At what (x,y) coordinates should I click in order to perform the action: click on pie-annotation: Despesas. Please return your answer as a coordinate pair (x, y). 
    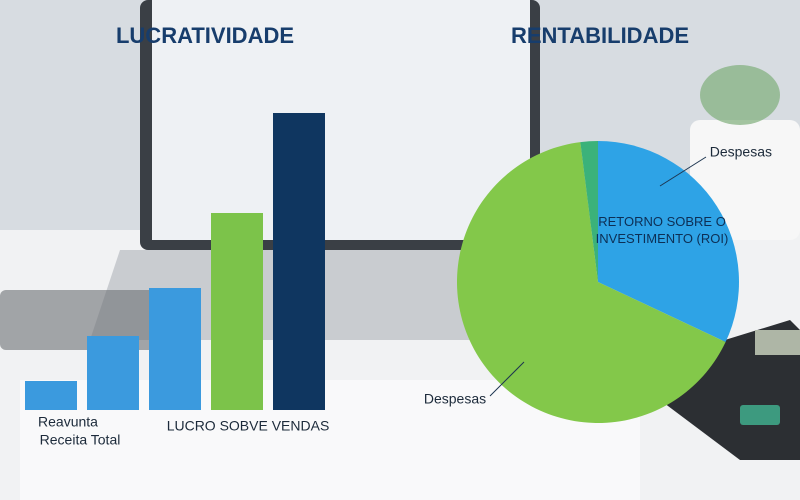
    Looking at the image, I should click on (741, 152).